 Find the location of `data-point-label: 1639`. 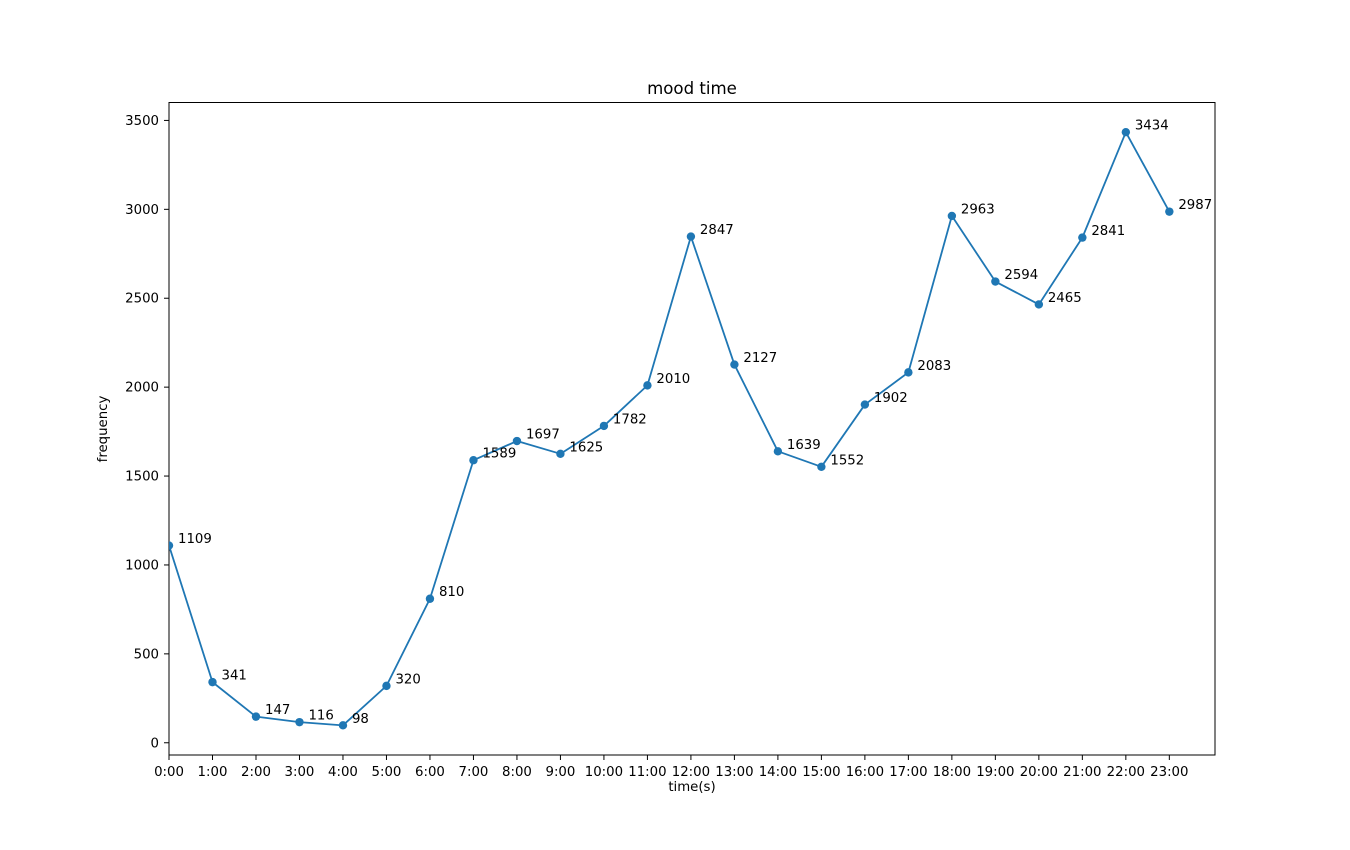

data-point-label: 1639 is located at coordinates (804, 445).